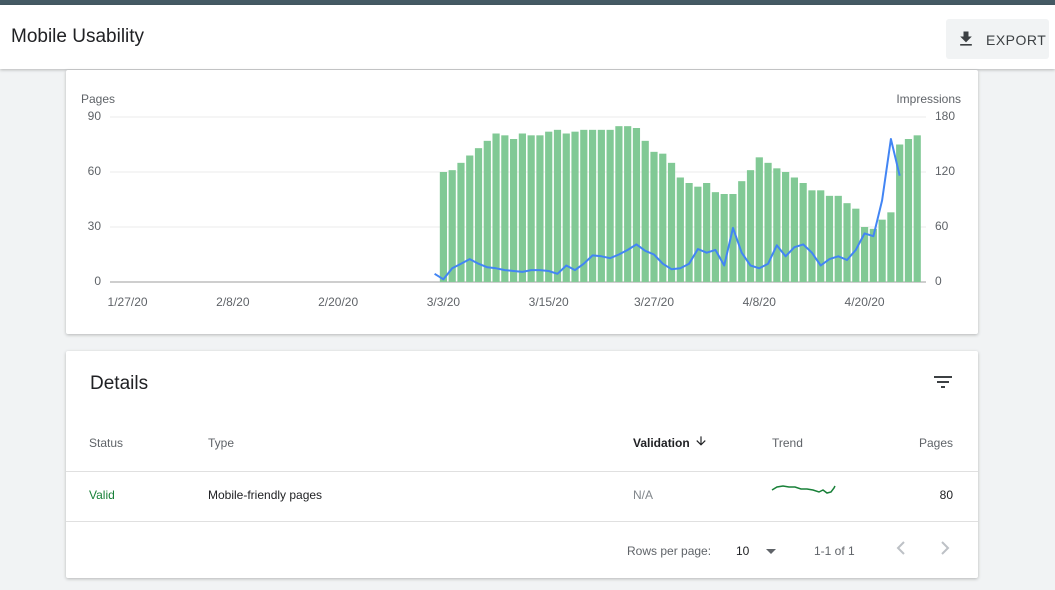 This screenshot has height=590, width=1055. Describe the element at coordinates (78, 36) in the screenshot. I see `page-title: Mobile Usability` at that location.